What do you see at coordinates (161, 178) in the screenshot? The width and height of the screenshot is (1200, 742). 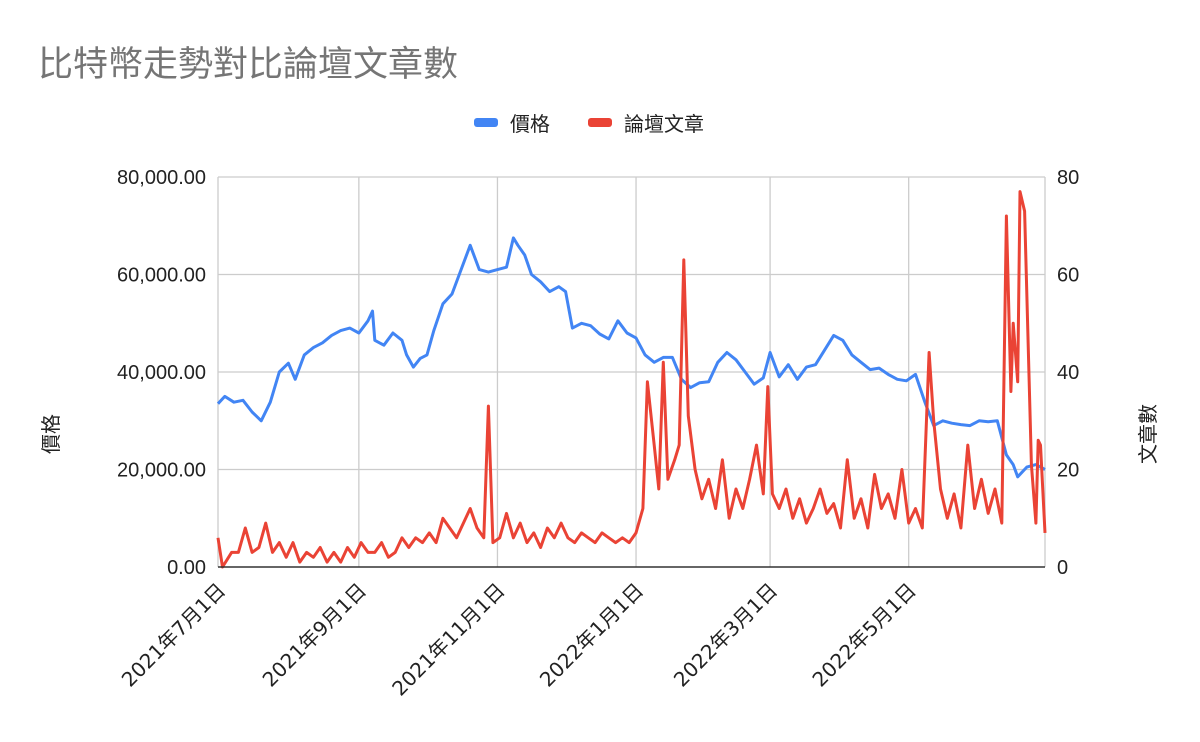 I see `y-tick-label: 80,000.00` at bounding box center [161, 178].